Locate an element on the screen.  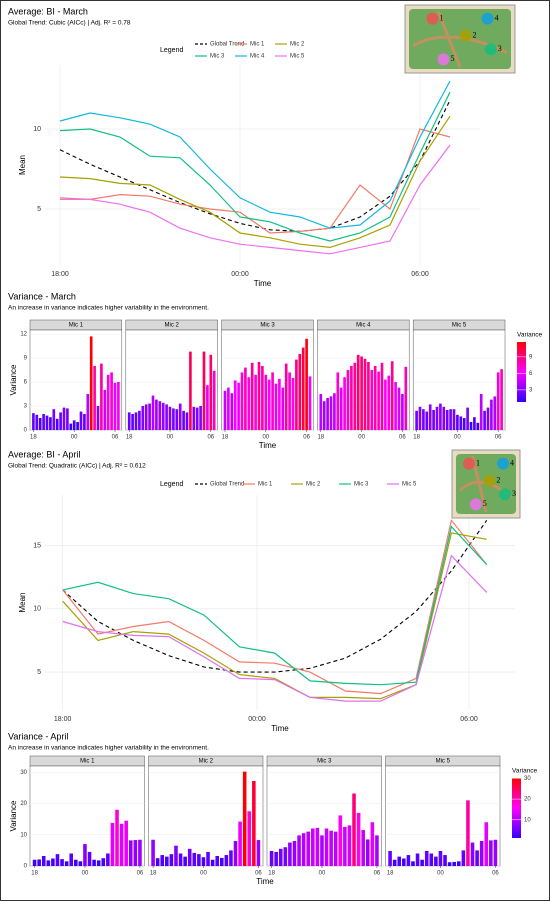
x-tick-label: 06:00 is located at coordinates (420, 274).